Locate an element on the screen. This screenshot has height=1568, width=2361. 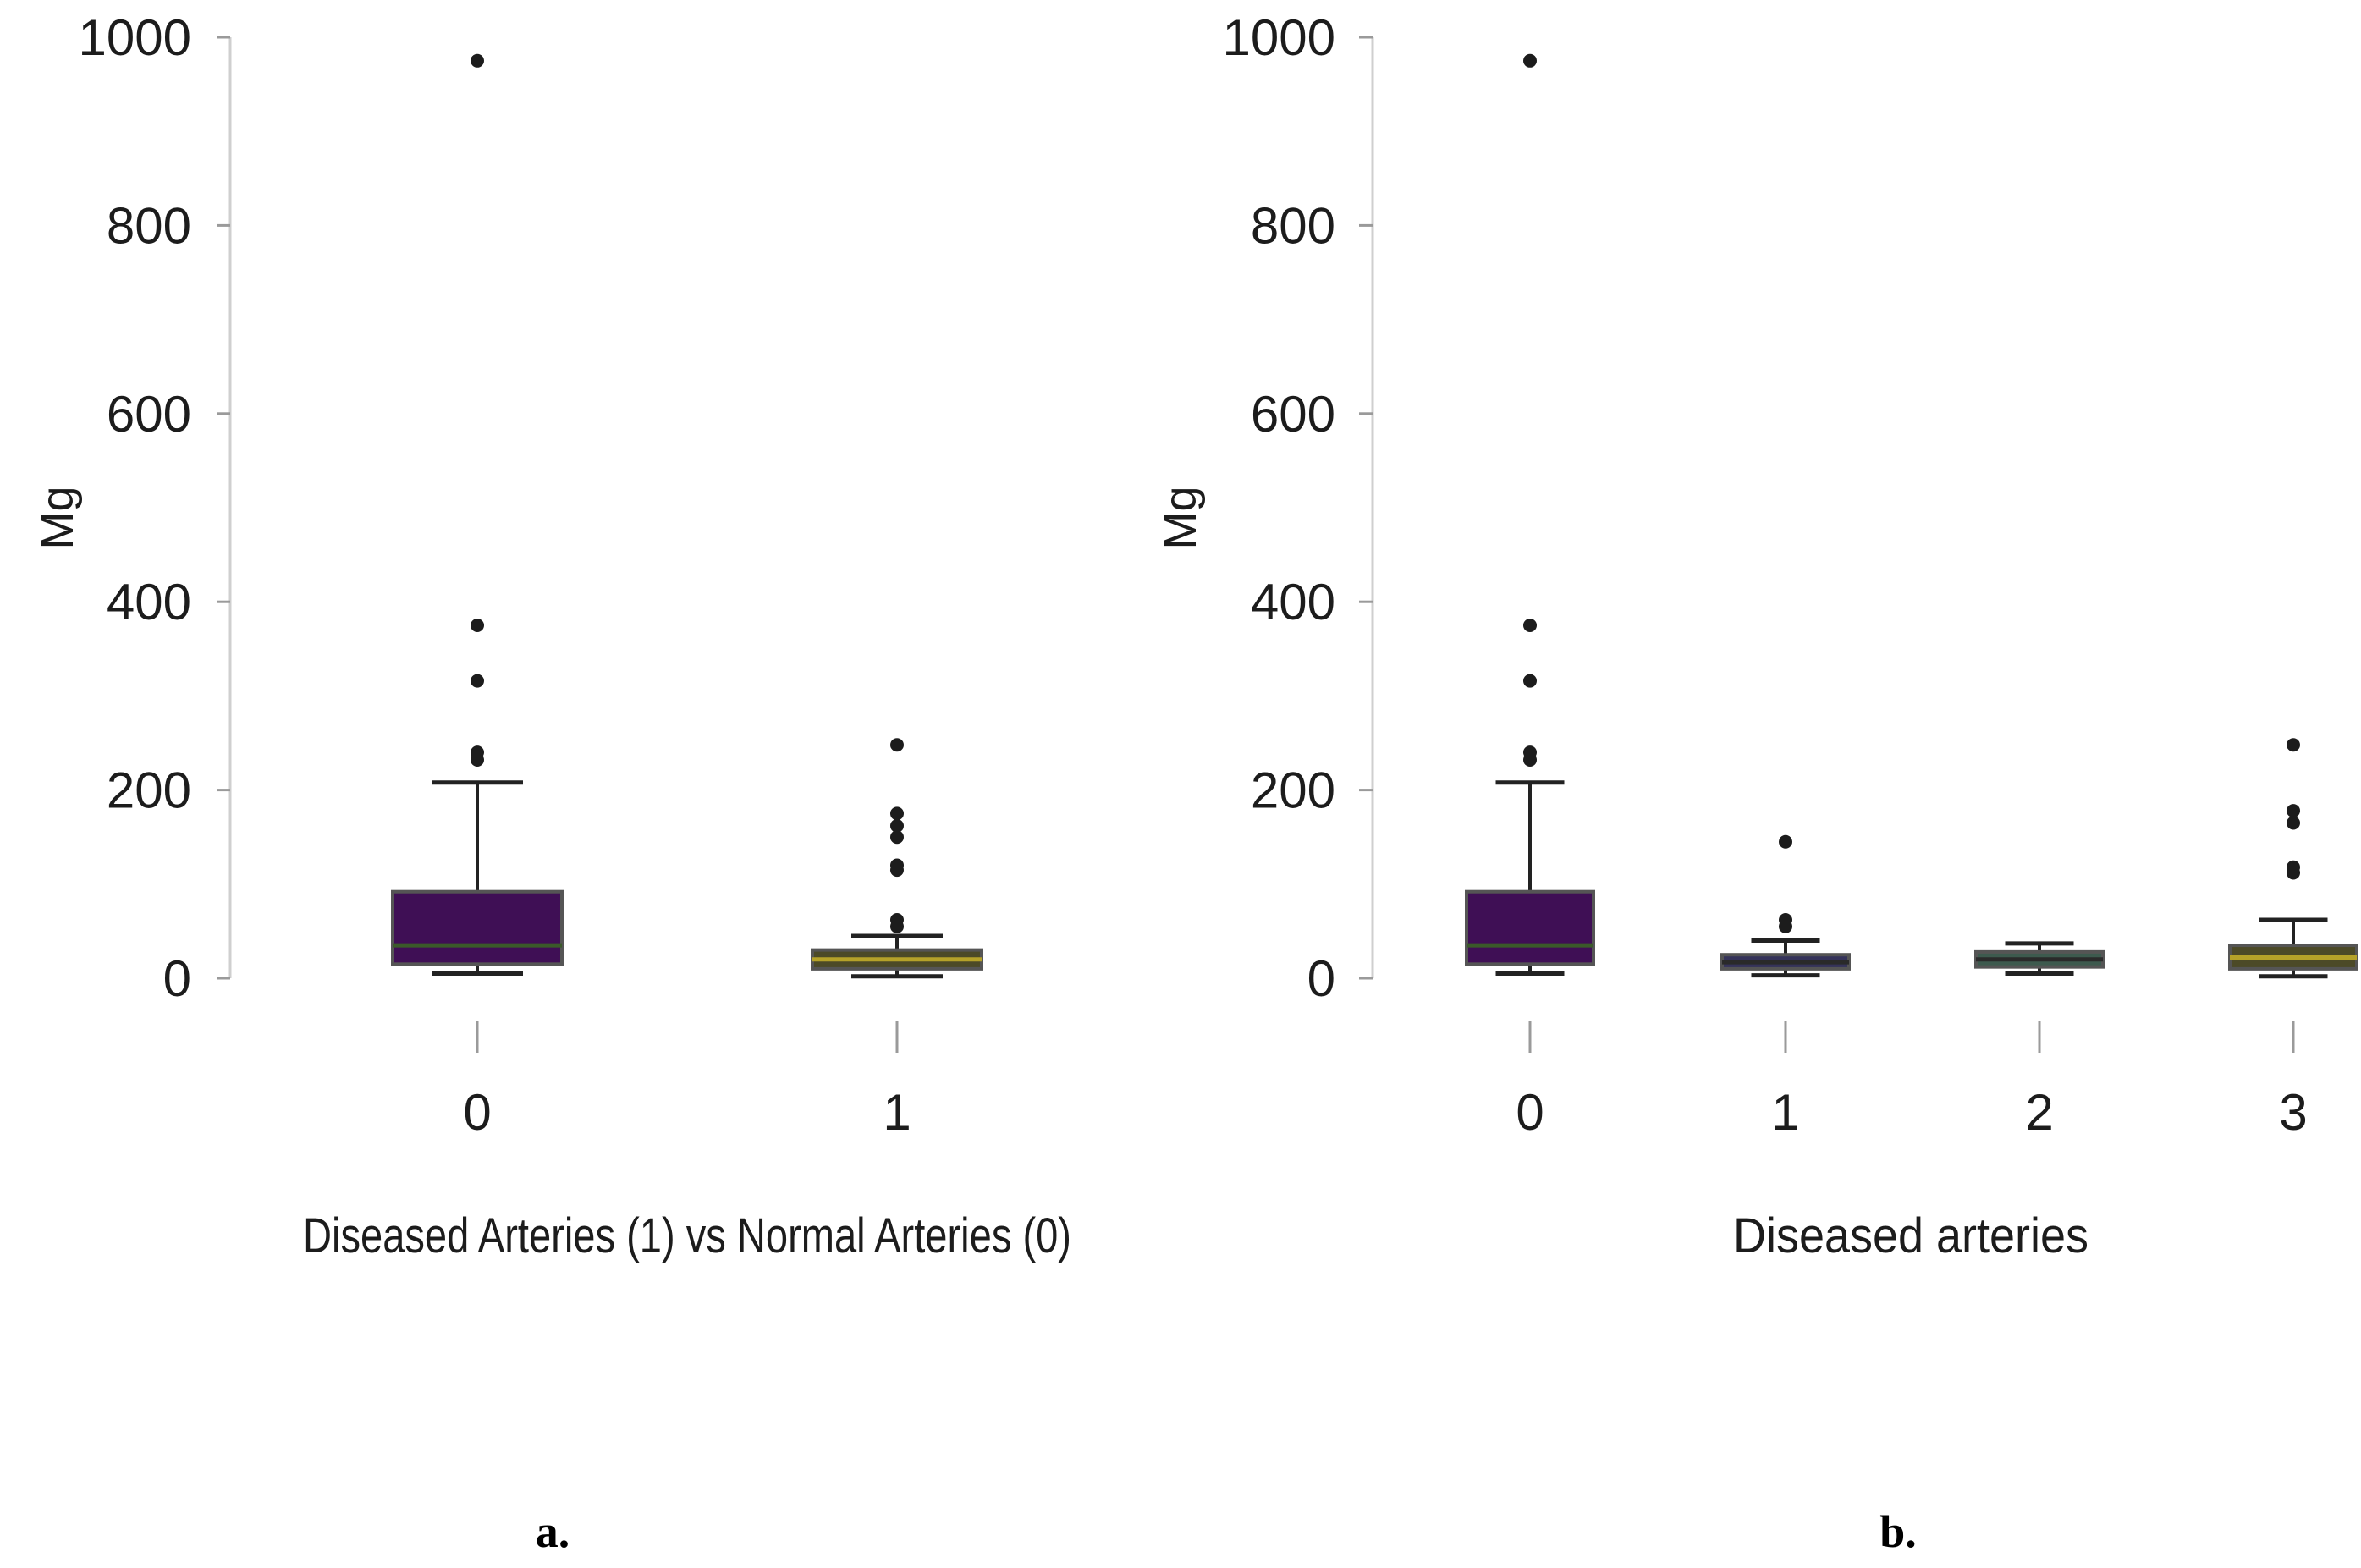
panel-b-label: b. is located at coordinates (1898, 1531).